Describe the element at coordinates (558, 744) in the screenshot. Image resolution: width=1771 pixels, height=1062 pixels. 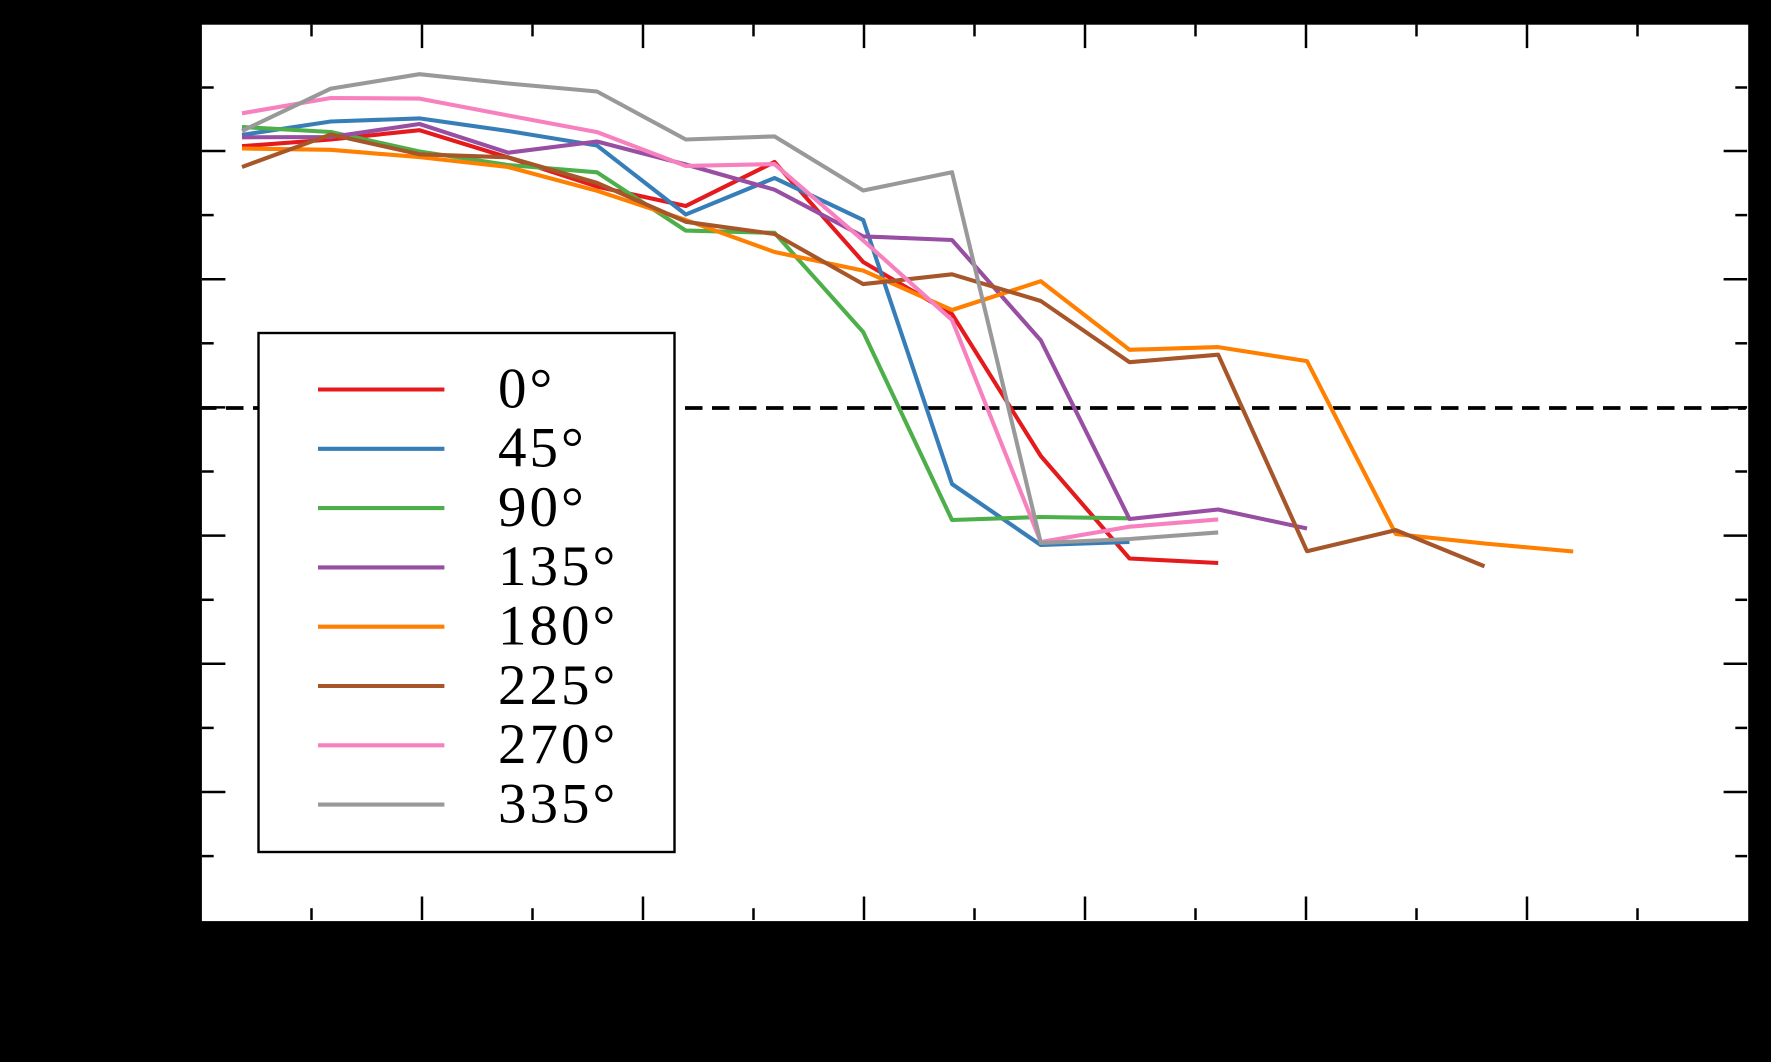
I see `svg-text: 270°` at that location.